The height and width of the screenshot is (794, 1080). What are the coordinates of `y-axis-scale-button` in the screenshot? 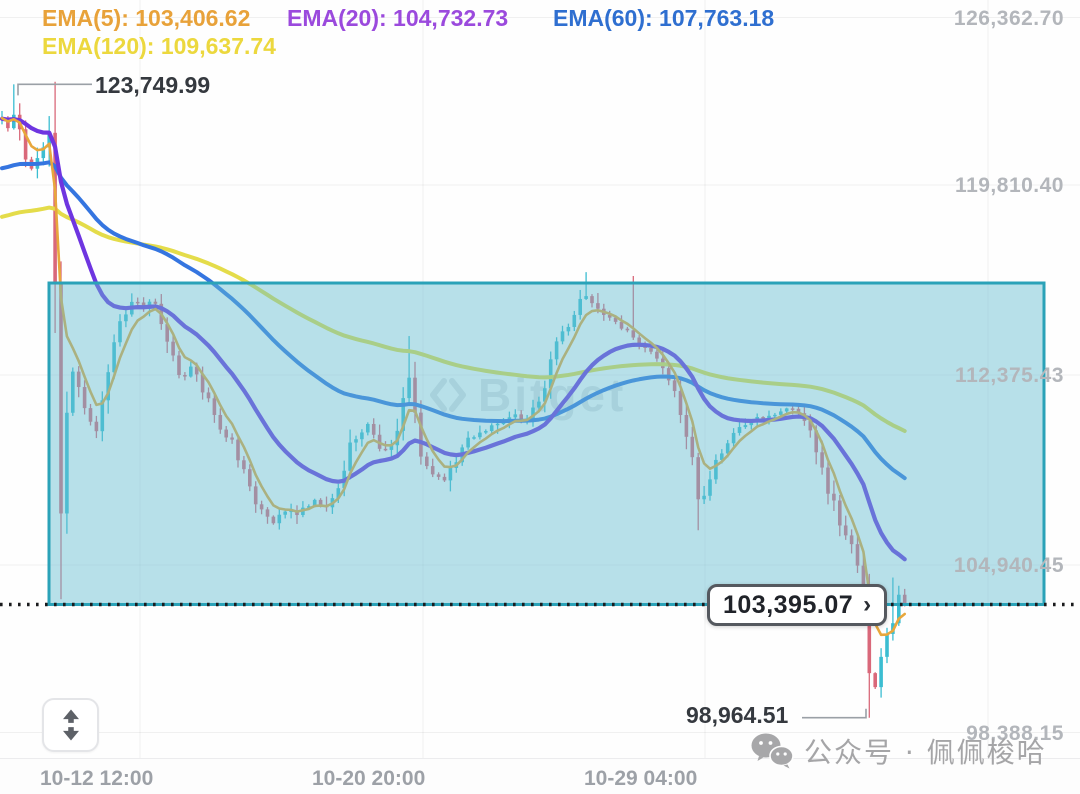 It's located at (70, 725).